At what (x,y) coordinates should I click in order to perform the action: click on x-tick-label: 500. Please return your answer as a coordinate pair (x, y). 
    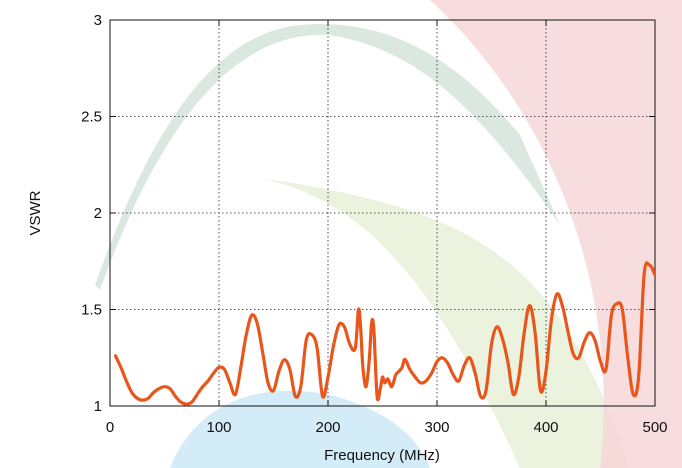
    Looking at the image, I should click on (654, 427).